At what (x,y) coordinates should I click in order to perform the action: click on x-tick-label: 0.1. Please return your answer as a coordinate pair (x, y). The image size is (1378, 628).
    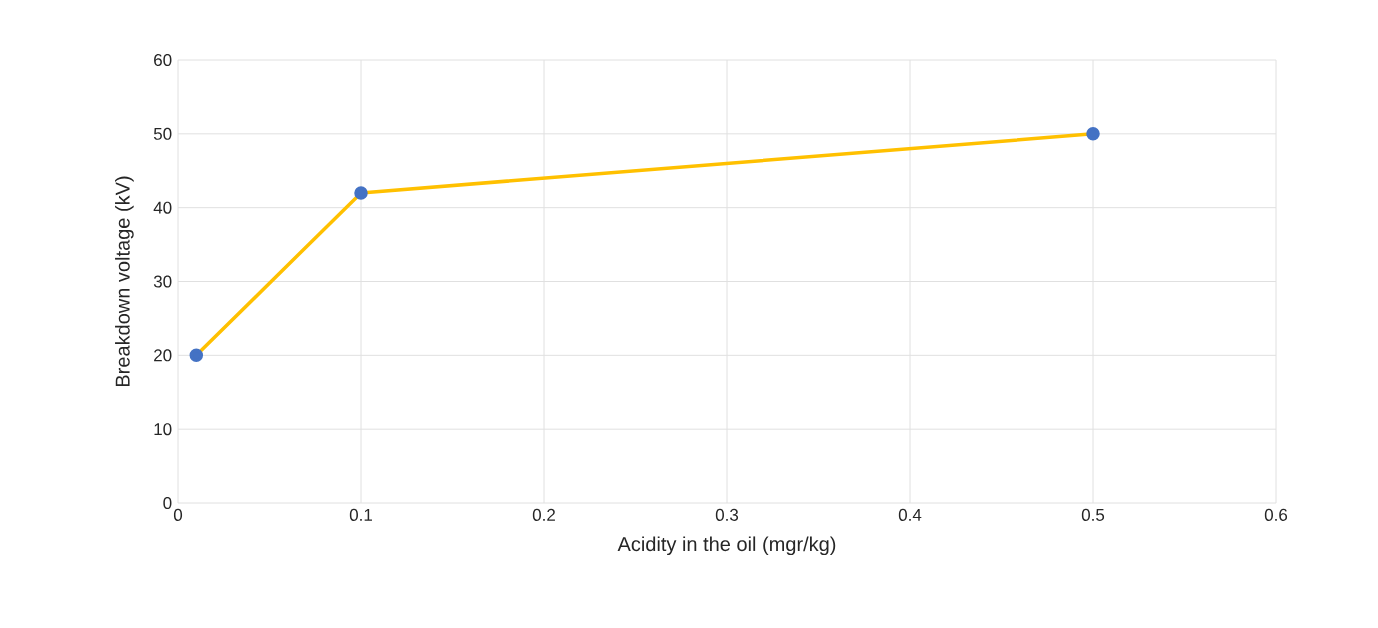
    Looking at the image, I should click on (360, 514).